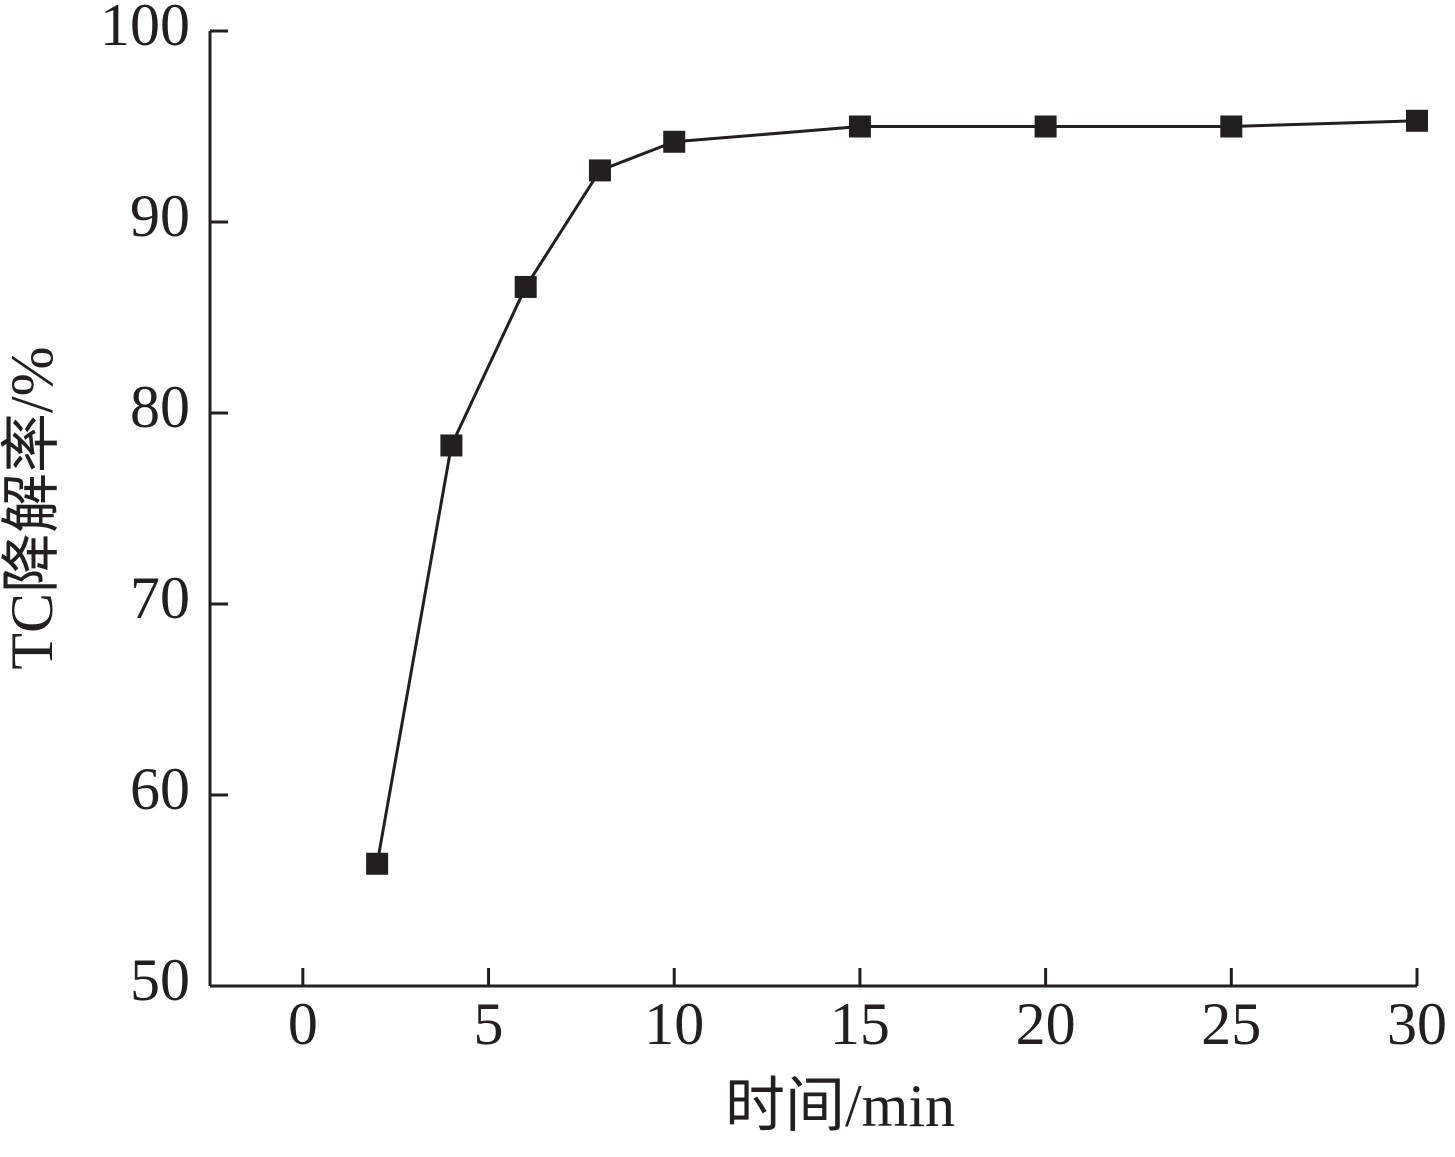 Image resolution: width=1455 pixels, height=1157 pixels. Describe the element at coordinates (1231, 1024) in the screenshot. I see `x-tick-label: 25` at that location.